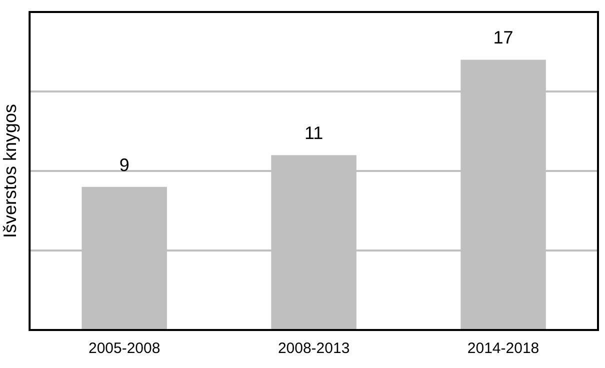  Describe the element at coordinates (503, 349) in the screenshot. I see `x-tick-label: 2014-2018` at that location.